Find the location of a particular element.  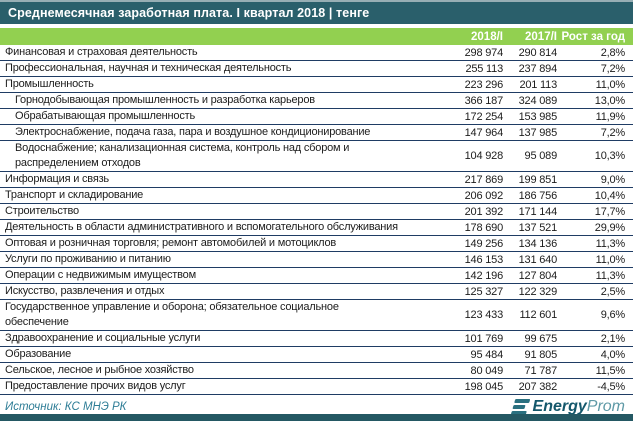

value-2017: 112 601 is located at coordinates (538, 315).